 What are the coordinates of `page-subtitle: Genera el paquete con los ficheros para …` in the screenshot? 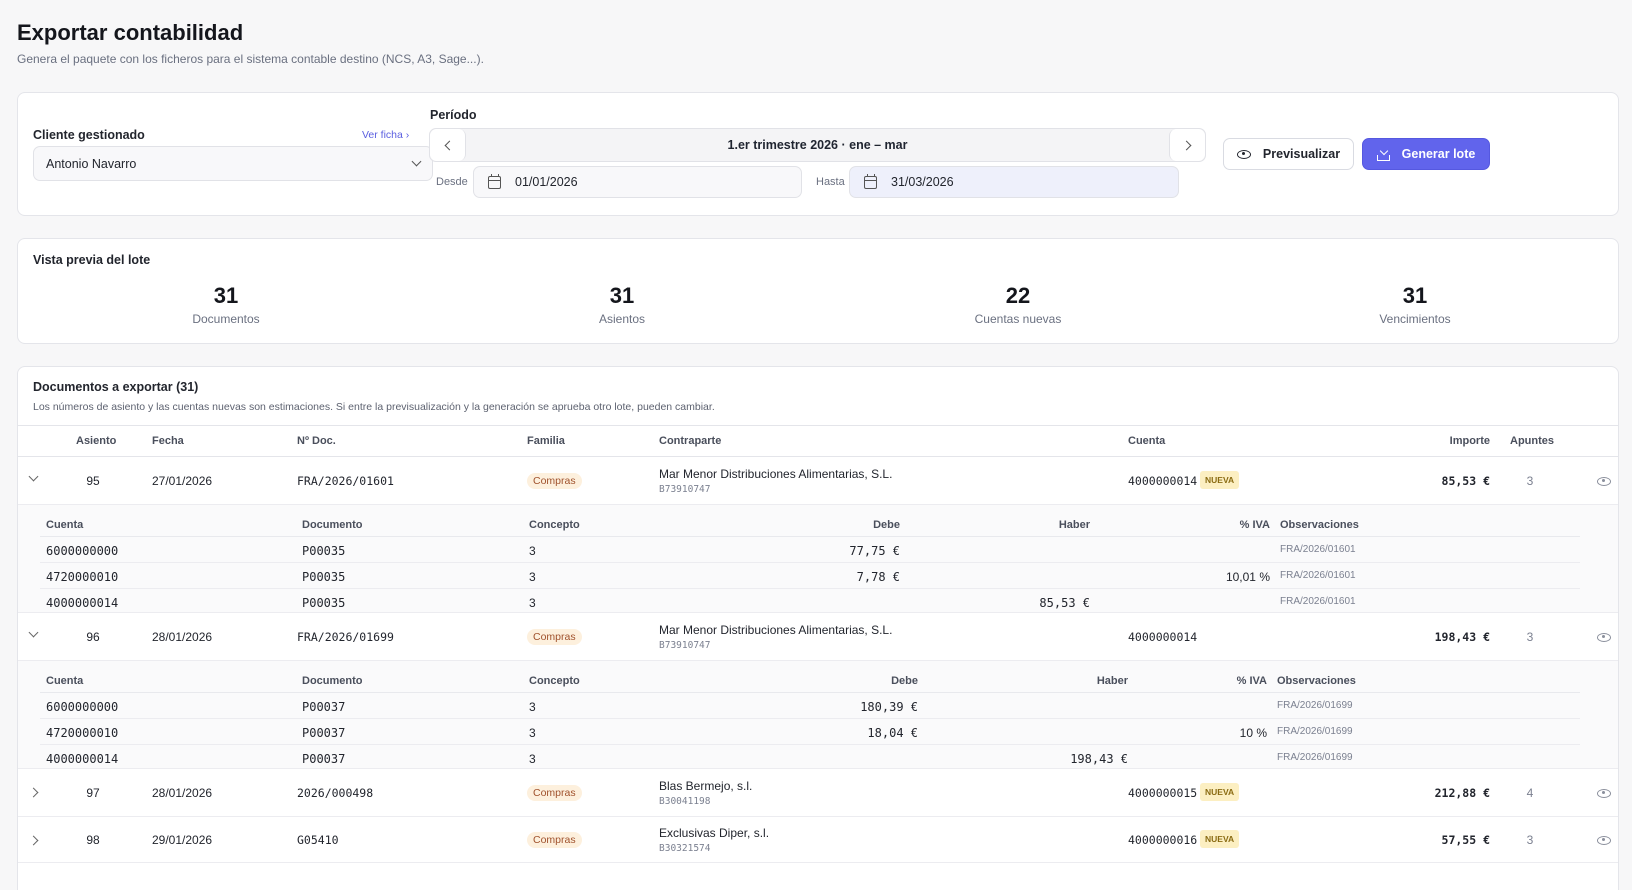 It's located at (250, 59).